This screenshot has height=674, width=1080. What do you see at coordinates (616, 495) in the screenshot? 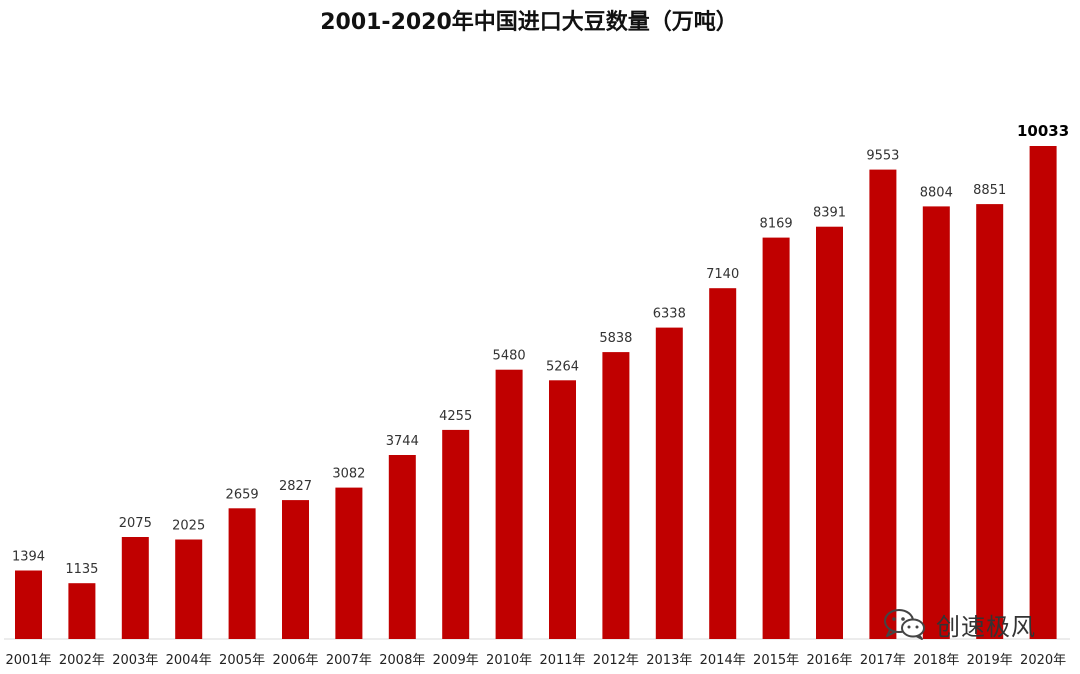
I see `bar-2012年` at bounding box center [616, 495].